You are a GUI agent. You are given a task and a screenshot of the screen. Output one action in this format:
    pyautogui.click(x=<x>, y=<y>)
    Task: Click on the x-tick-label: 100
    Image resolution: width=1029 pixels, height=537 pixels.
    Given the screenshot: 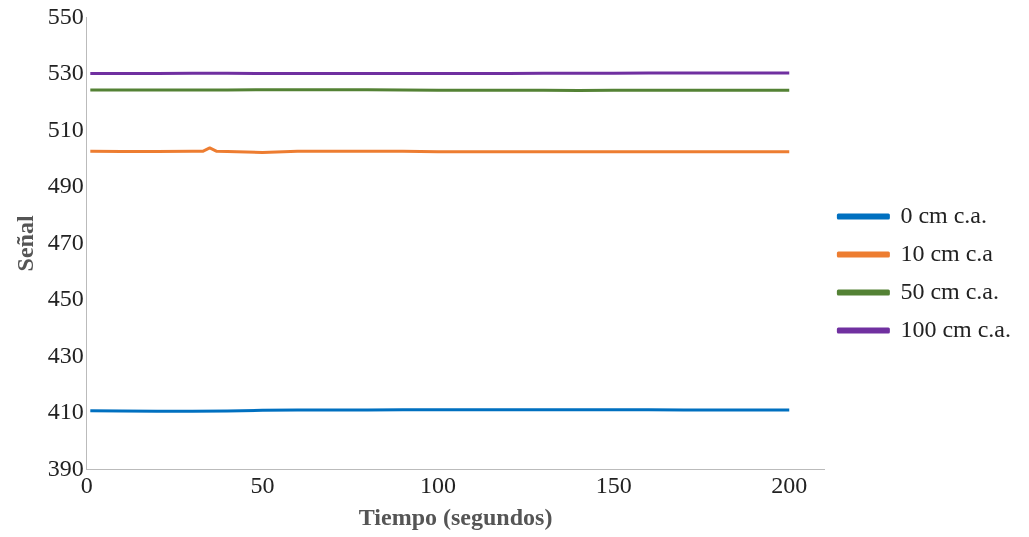 What is the action you would take?
    pyautogui.click(x=438, y=485)
    